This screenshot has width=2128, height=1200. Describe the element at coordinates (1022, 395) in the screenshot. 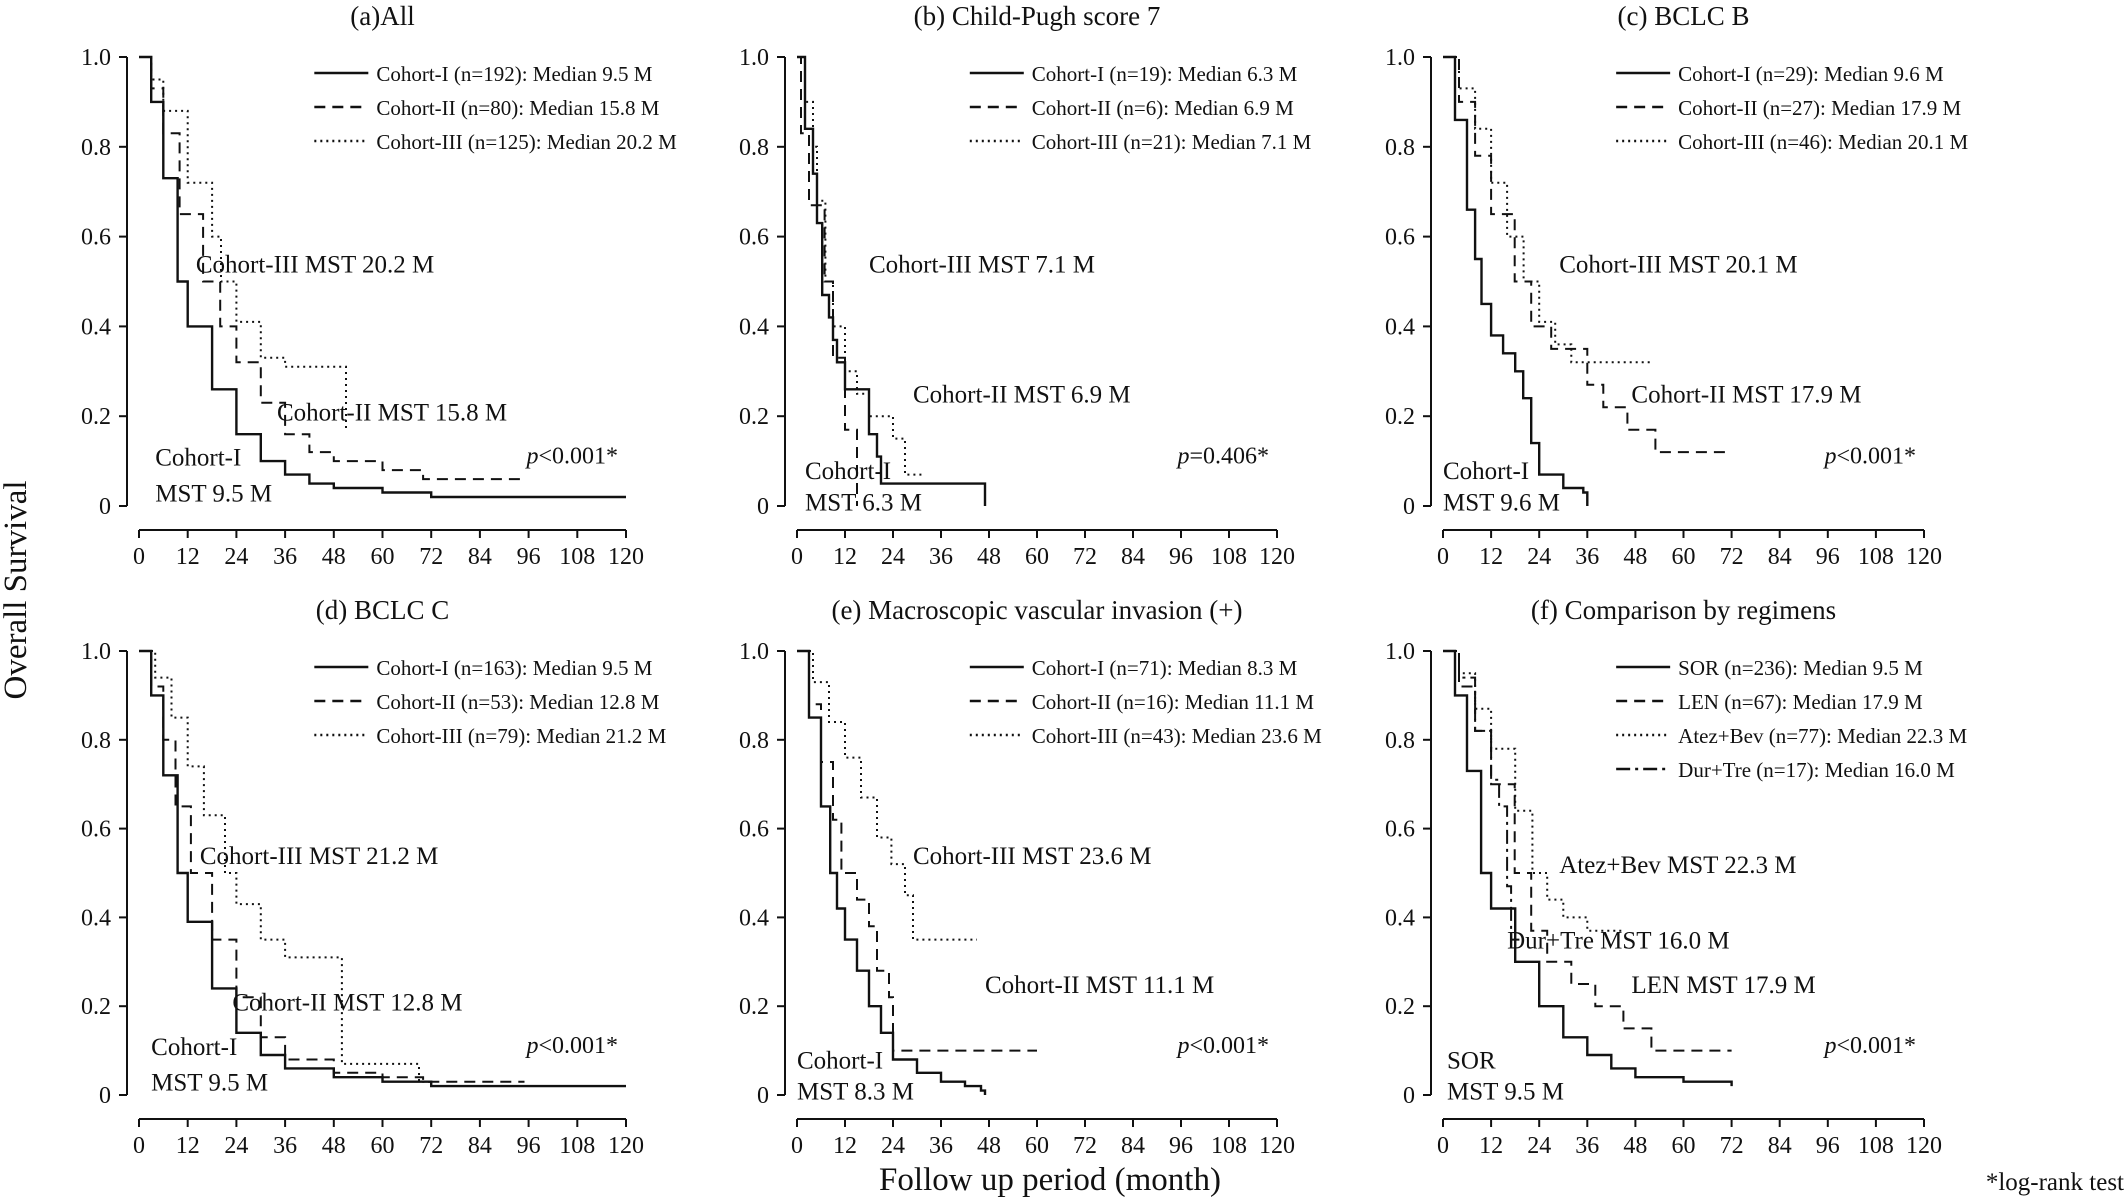

I see `annotation: Cohort-II MST 6.9 M` at that location.